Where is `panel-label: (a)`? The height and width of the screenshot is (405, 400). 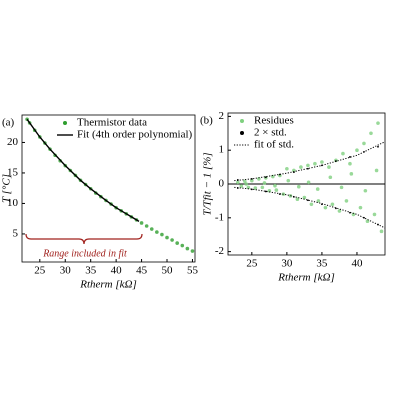 panel-label: (a) is located at coordinates (8, 123).